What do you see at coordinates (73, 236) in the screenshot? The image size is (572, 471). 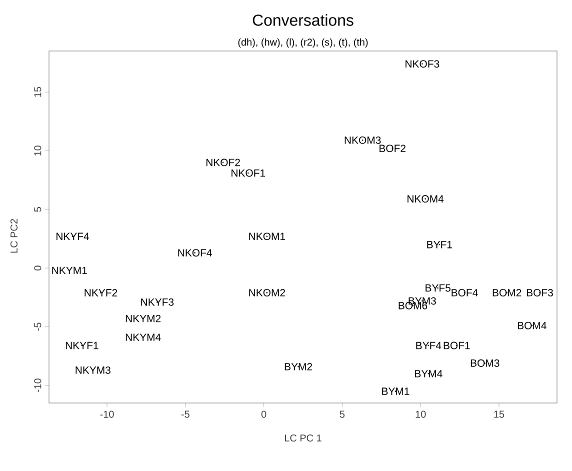 I see `data-label: NKYF4` at bounding box center [73, 236].